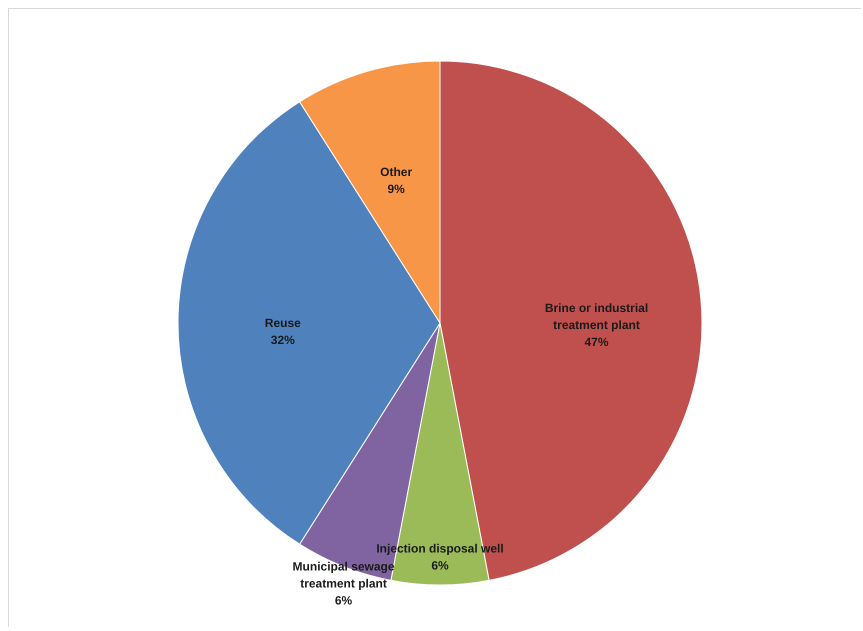  I want to click on data-label: 47%, so click(596, 342).